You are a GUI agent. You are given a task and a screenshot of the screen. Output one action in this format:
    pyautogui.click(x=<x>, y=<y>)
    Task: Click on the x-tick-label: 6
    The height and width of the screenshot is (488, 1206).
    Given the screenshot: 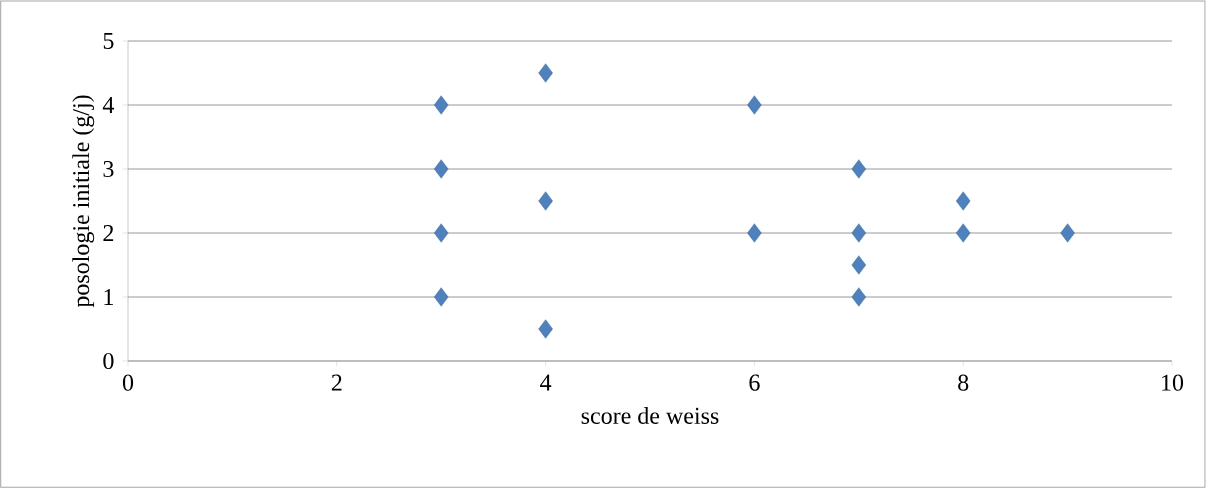 What is the action you would take?
    pyautogui.click(x=754, y=382)
    